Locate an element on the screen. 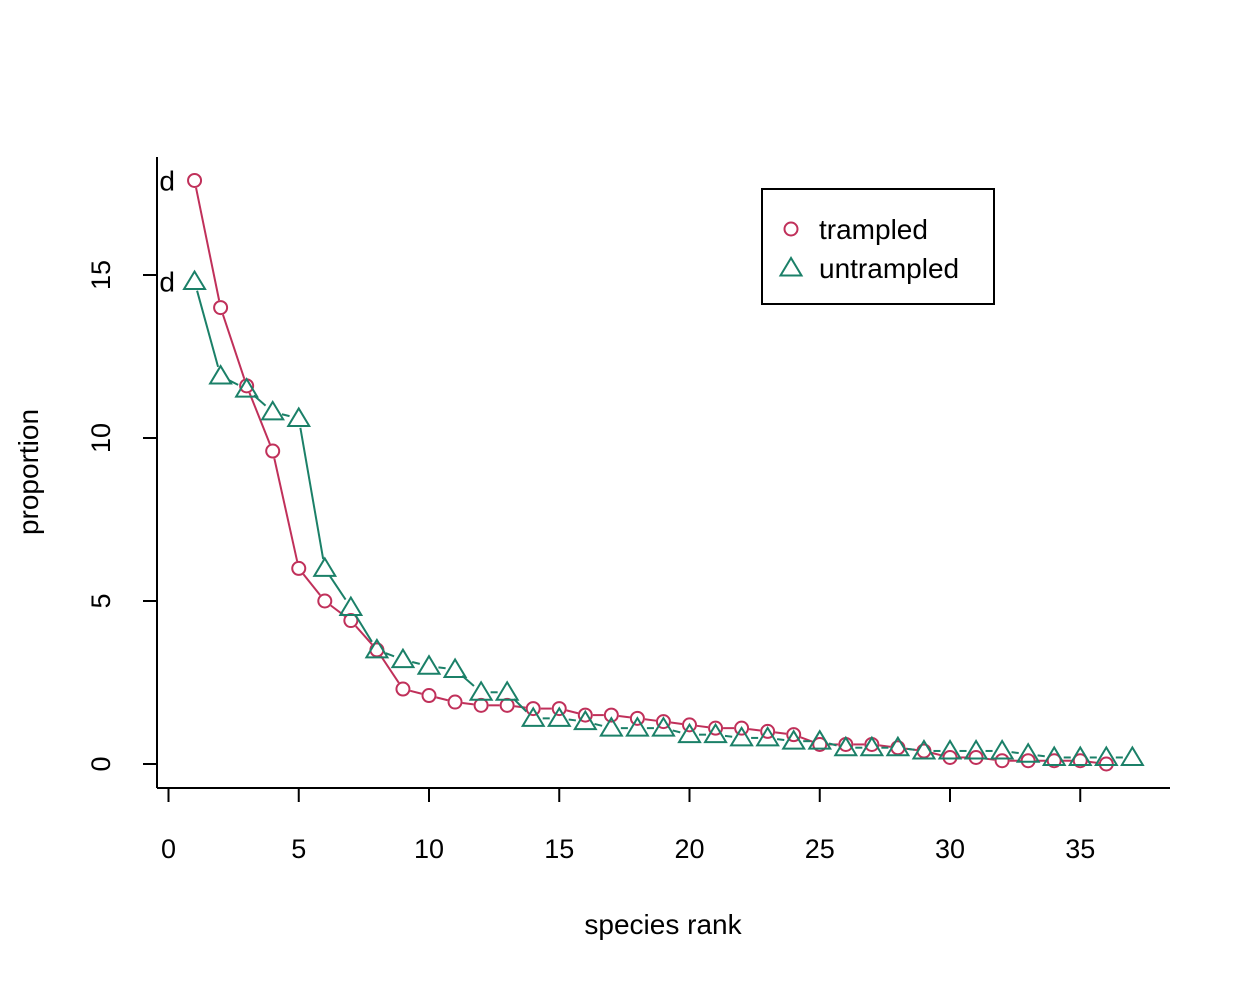  legend: trampled untrampled is located at coordinates (878, 246).